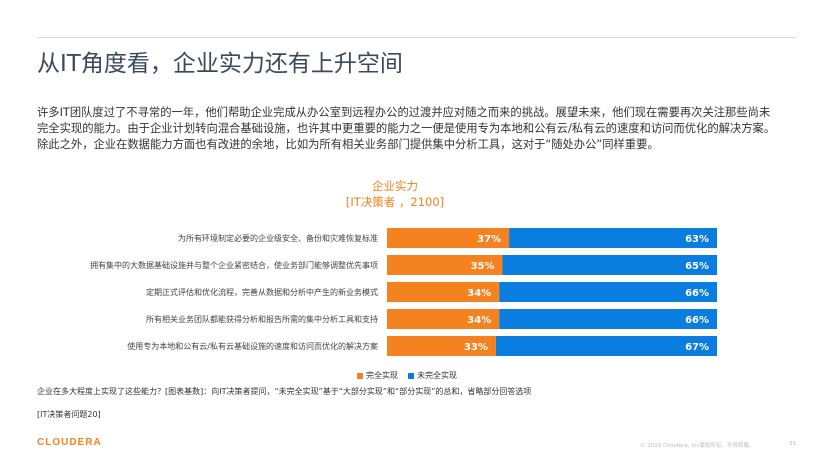  I want to click on chart-title-block: 企业实力 [IT决策者 ，2100], so click(395, 194).